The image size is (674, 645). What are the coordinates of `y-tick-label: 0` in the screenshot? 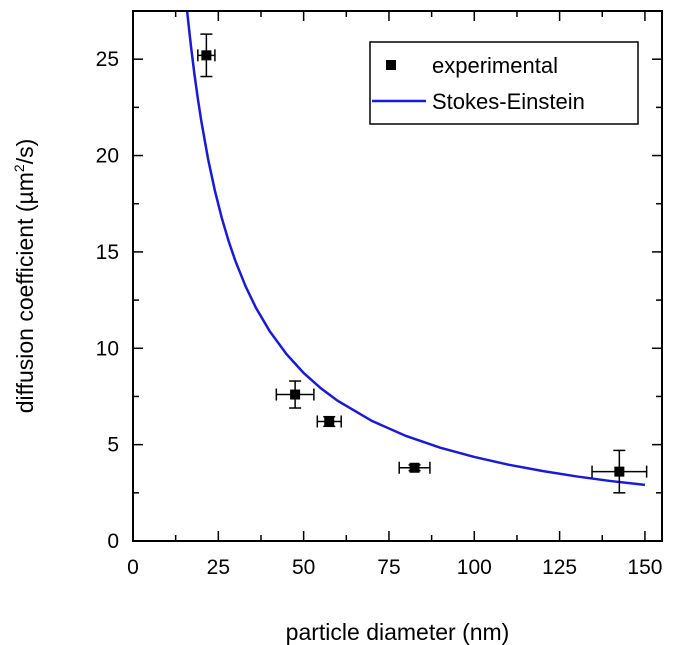 It's located at (113, 541).